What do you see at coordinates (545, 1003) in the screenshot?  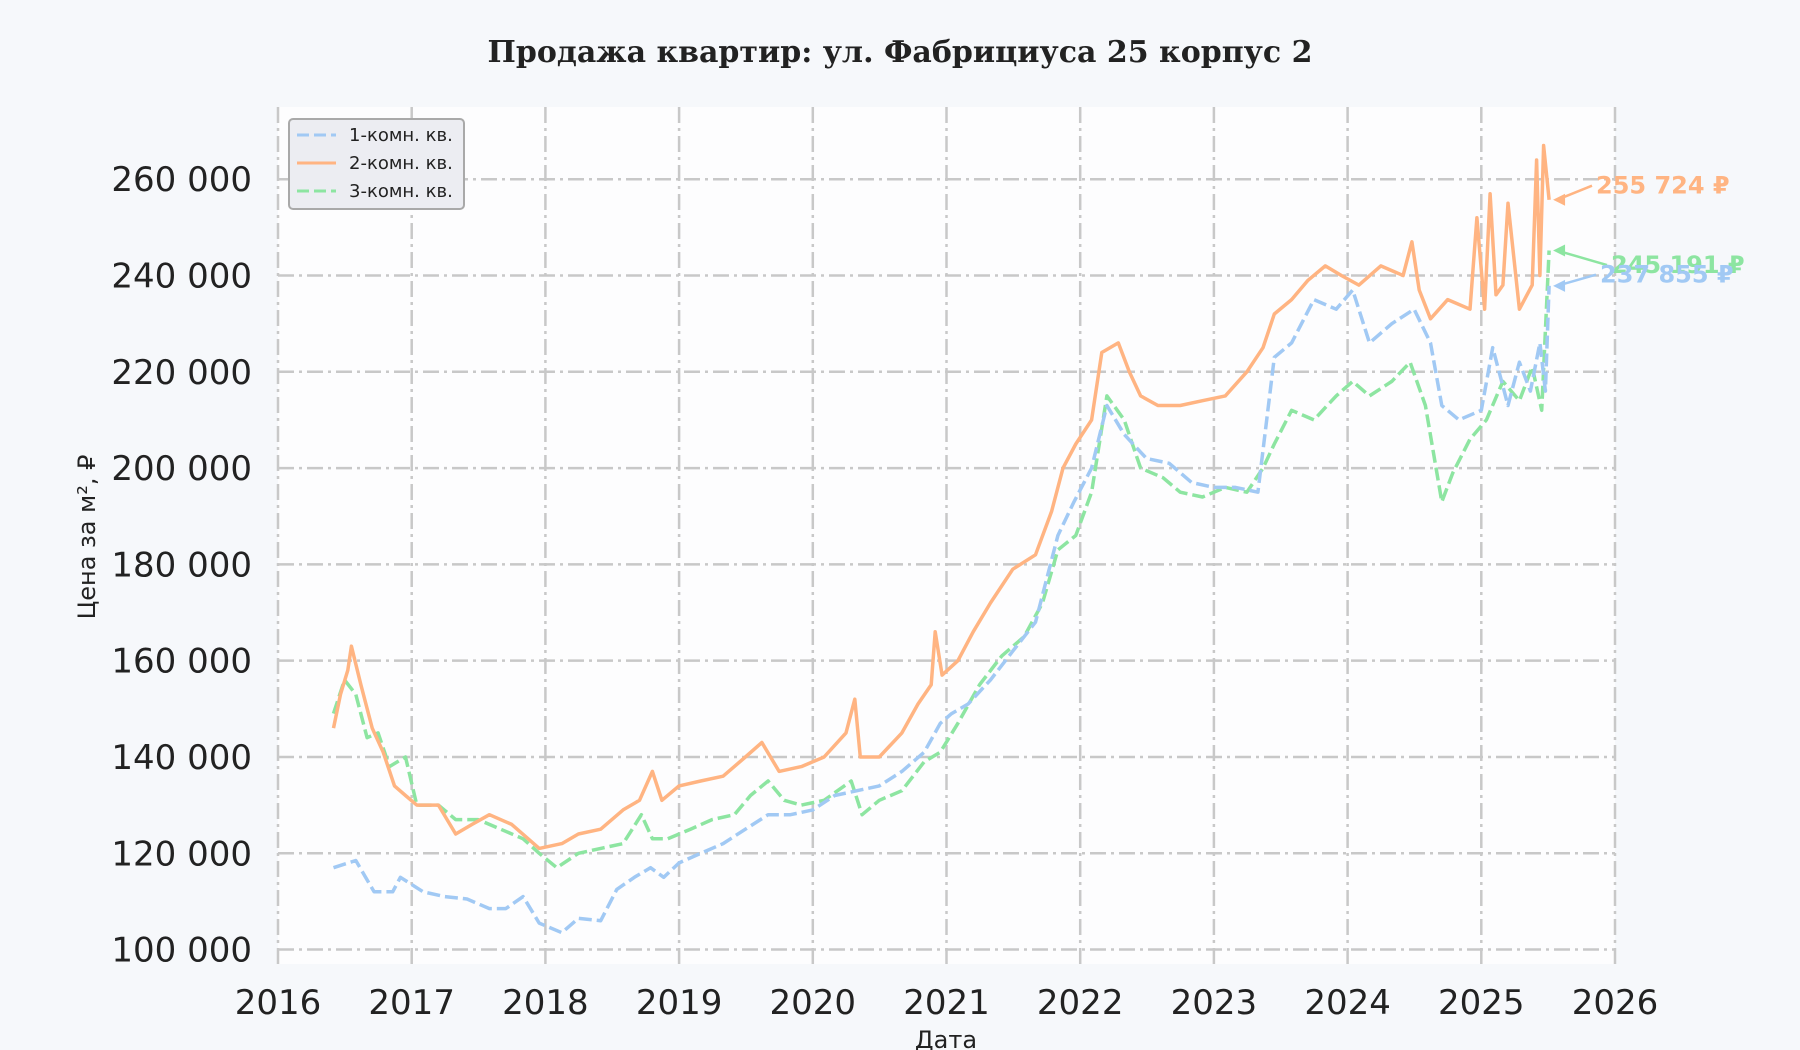 I see `x-tick-label: 2018` at bounding box center [545, 1003].